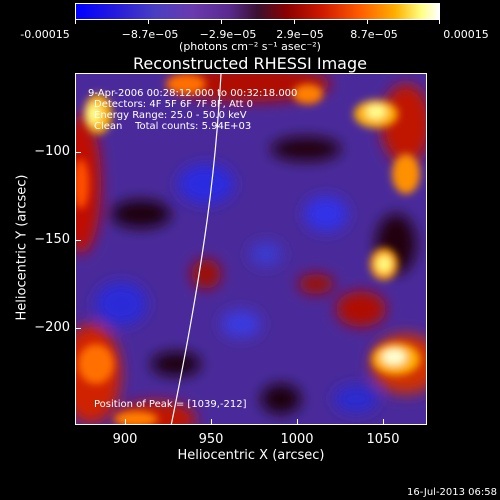  I want to click on detectors-label: Detectors: 4F 5F 6F 7F 8F, Att 0, so click(174, 104).